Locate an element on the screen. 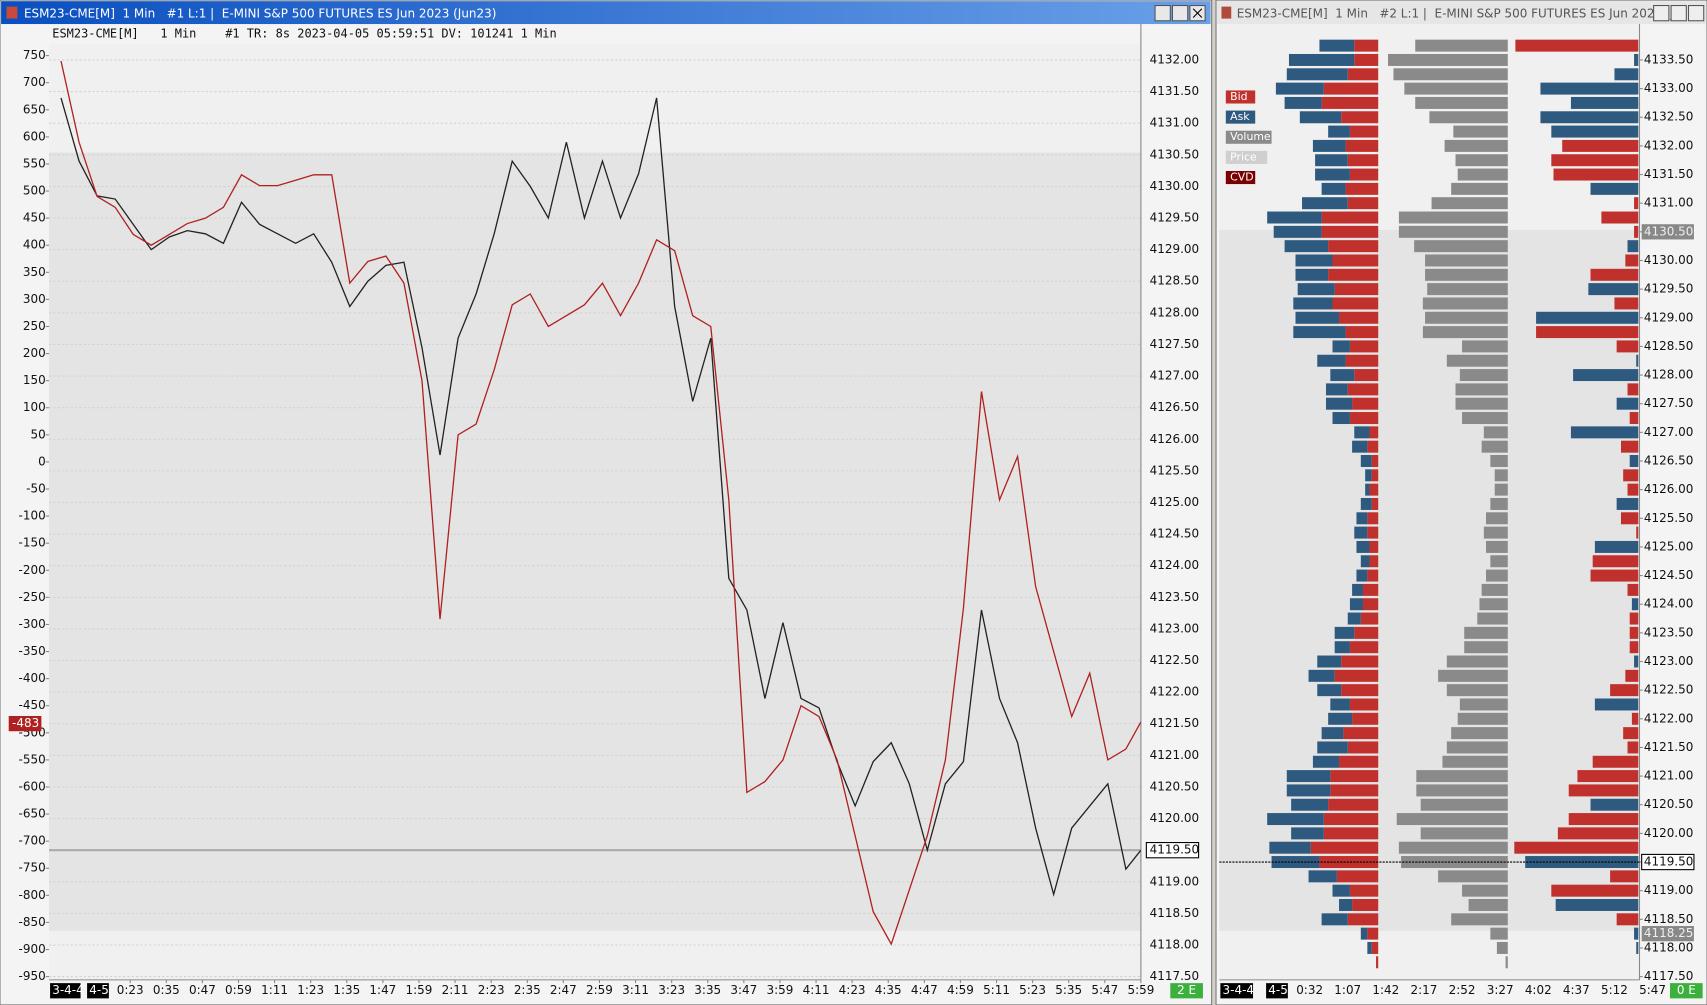 The image size is (1707, 1005). date-box is located at coordinates (1277, 991).